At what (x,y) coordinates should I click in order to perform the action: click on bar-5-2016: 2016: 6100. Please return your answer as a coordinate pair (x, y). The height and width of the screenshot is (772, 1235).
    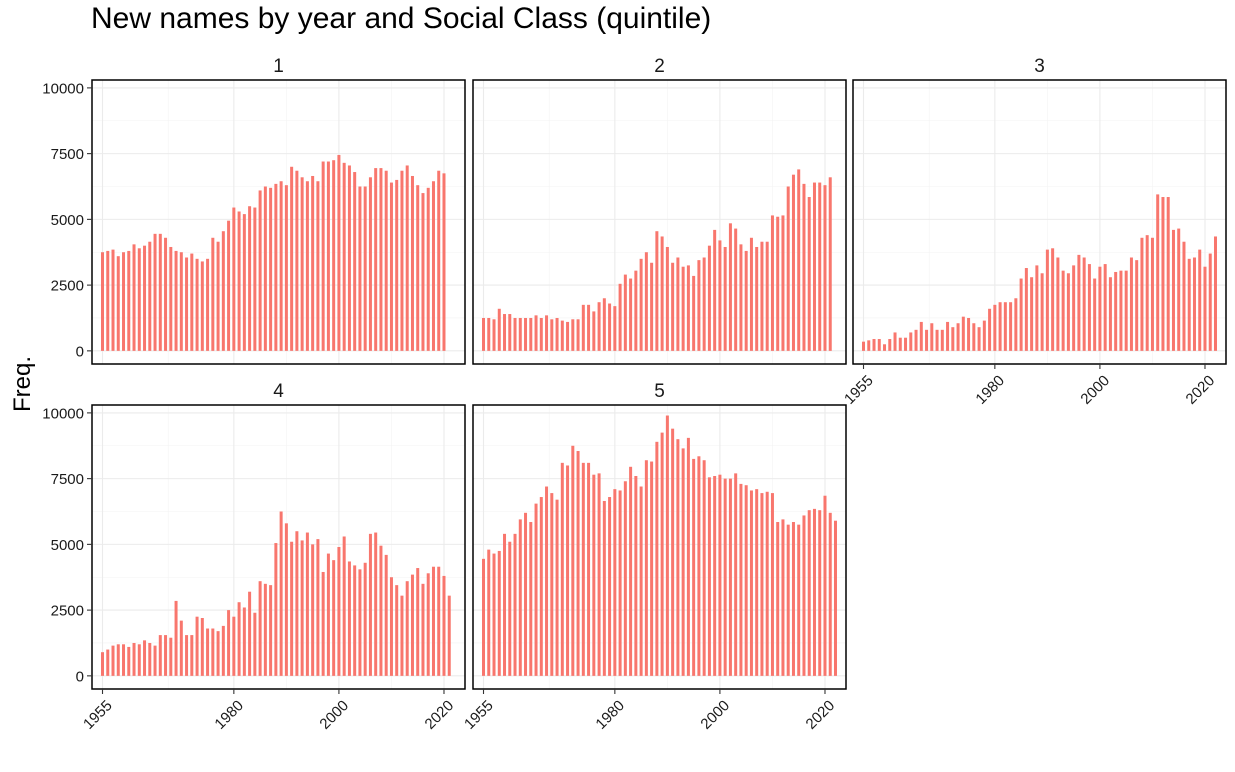
    Looking at the image, I should click on (804, 595).